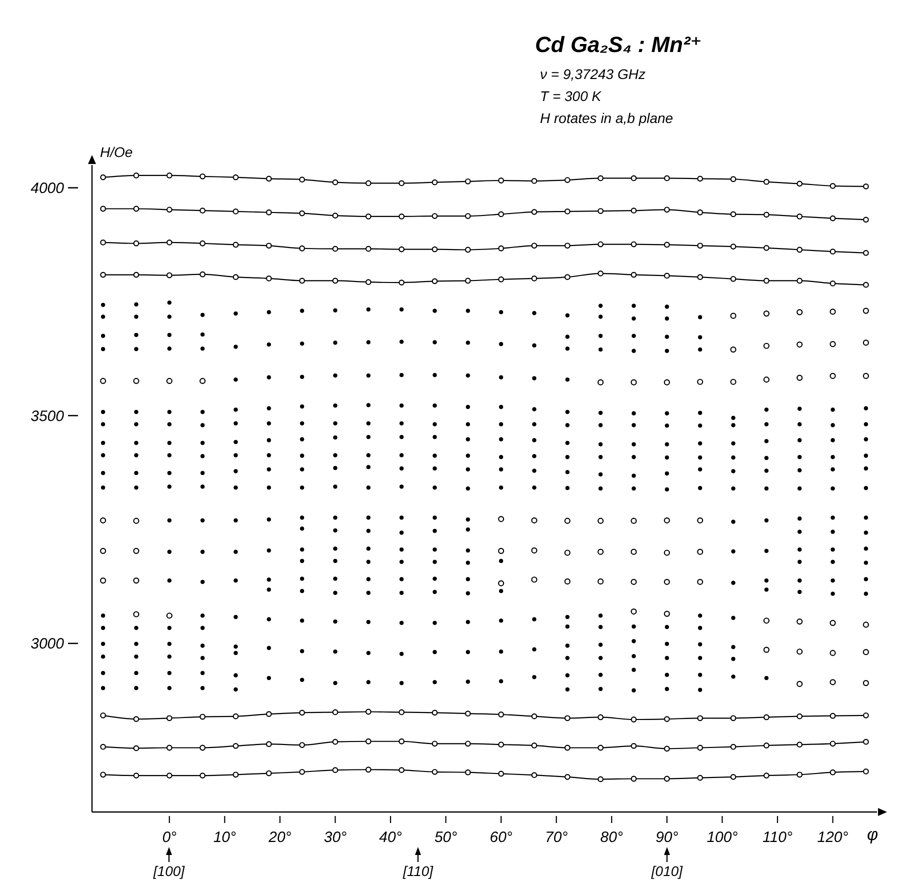 The image size is (897, 880). I want to click on chart-subtitle: ν = 9,37243 GHz, so click(593, 74).